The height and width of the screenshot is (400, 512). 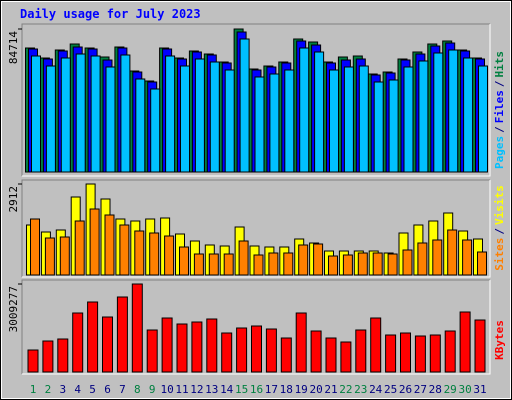 What do you see at coordinates (286, 389) in the screenshot?
I see `x-tick-label: 18` at bounding box center [286, 389].